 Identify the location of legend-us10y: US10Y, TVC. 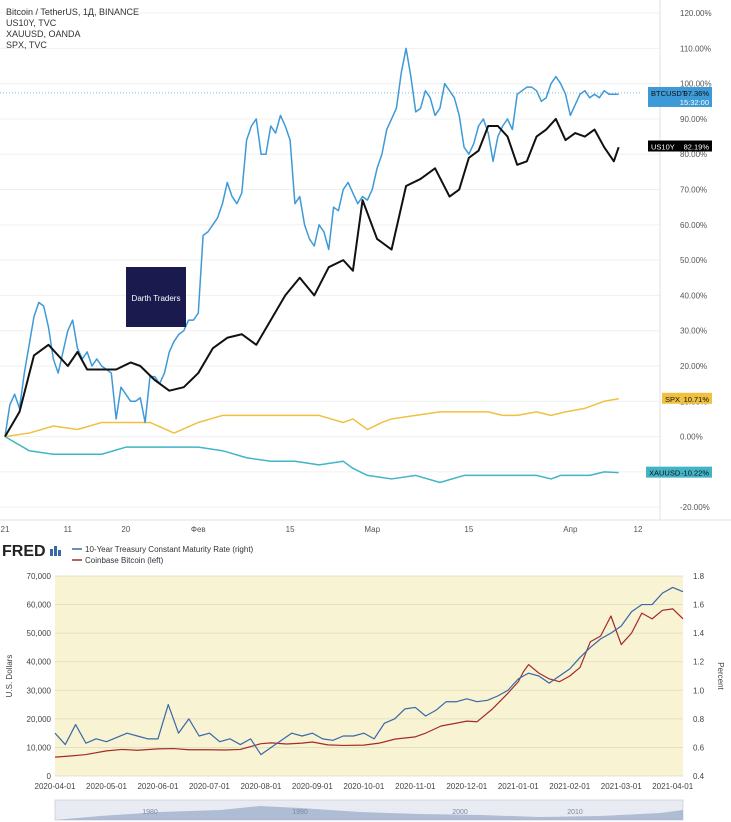
(31, 23).